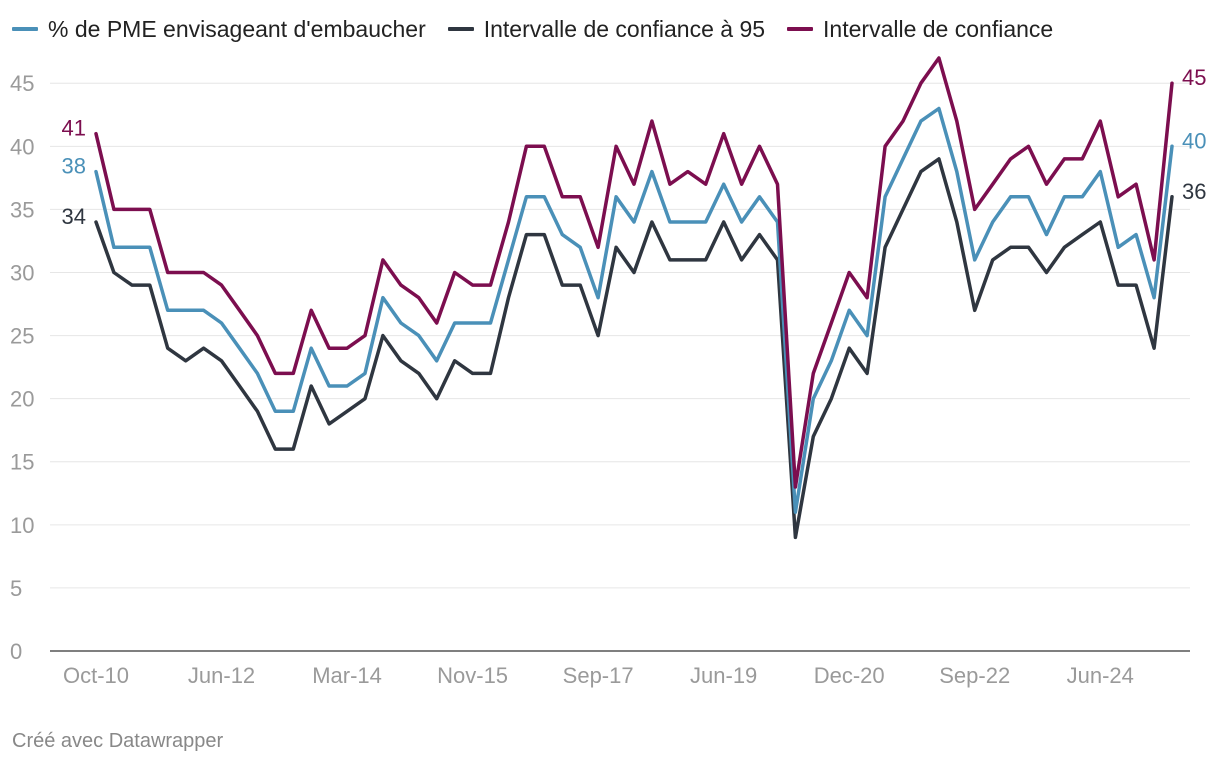  I want to click on legend-label-ci: Intervalle de confiance, so click(938, 28).